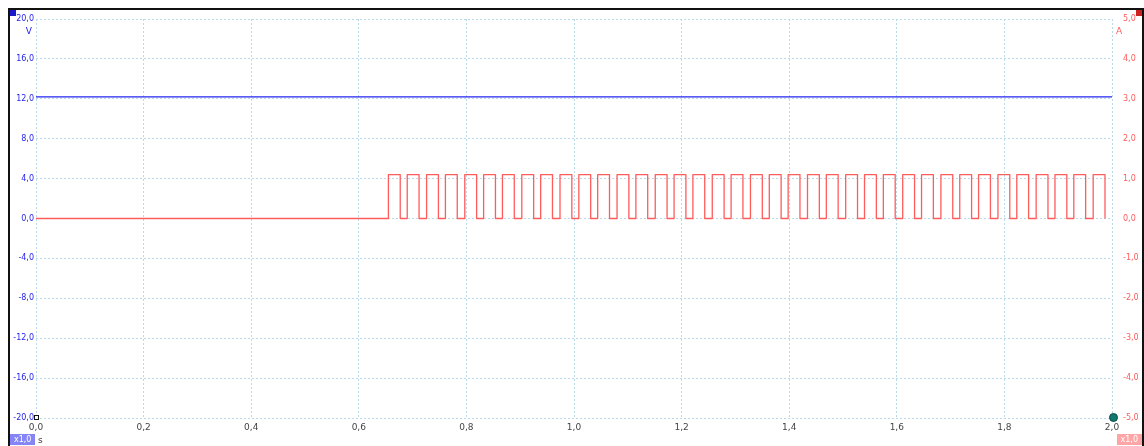 This screenshot has width=1144, height=446. What do you see at coordinates (1131, 378) in the screenshot?
I see `y2-tick-label: -4,0` at bounding box center [1131, 378].